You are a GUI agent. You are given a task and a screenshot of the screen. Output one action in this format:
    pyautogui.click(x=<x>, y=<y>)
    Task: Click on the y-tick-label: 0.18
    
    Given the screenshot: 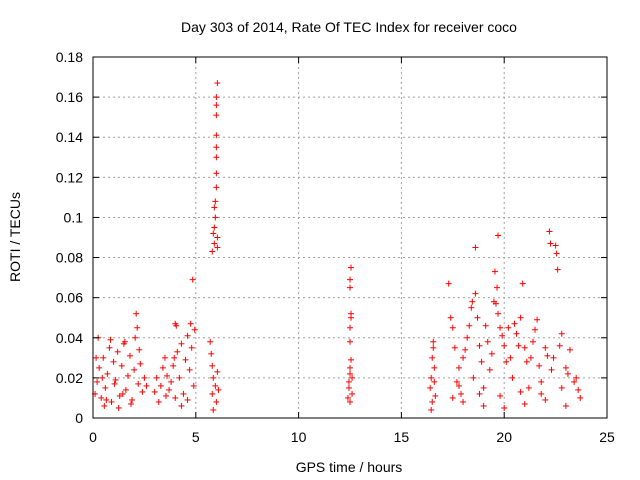 What is the action you would take?
    pyautogui.click(x=69, y=57)
    